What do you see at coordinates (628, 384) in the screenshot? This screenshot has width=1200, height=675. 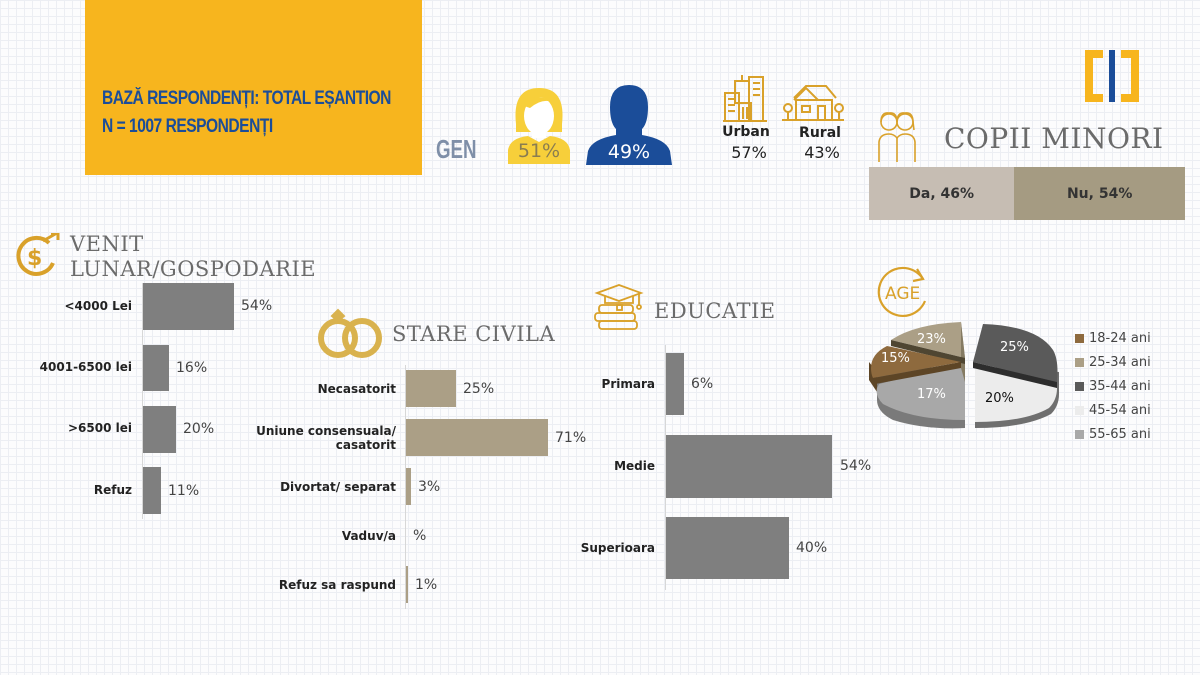 I see `bar-label: Primara` at bounding box center [628, 384].